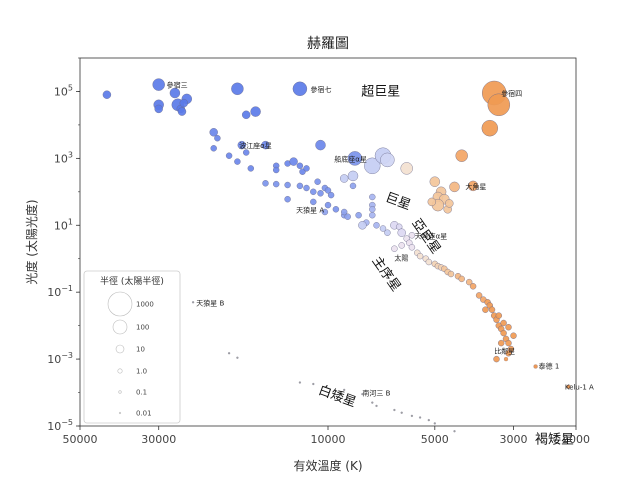 The image size is (640, 480). What do you see at coordinates (579, 388) in the screenshot?
I see `star-label: Kelu-1 A` at bounding box center [579, 388].